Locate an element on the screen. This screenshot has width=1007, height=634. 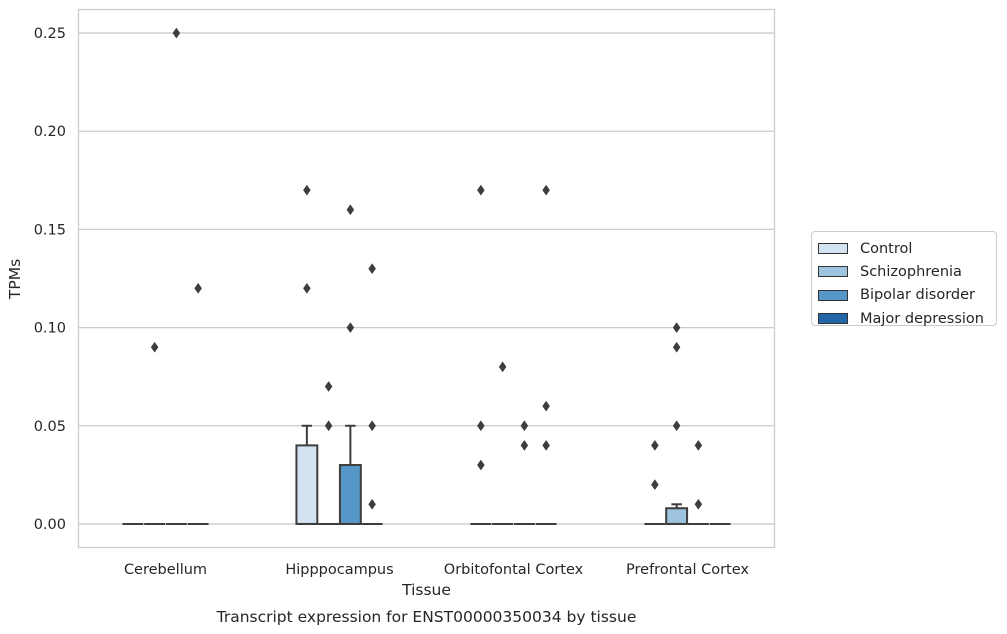
legend-item: Bipolar disorder is located at coordinates (904, 295).